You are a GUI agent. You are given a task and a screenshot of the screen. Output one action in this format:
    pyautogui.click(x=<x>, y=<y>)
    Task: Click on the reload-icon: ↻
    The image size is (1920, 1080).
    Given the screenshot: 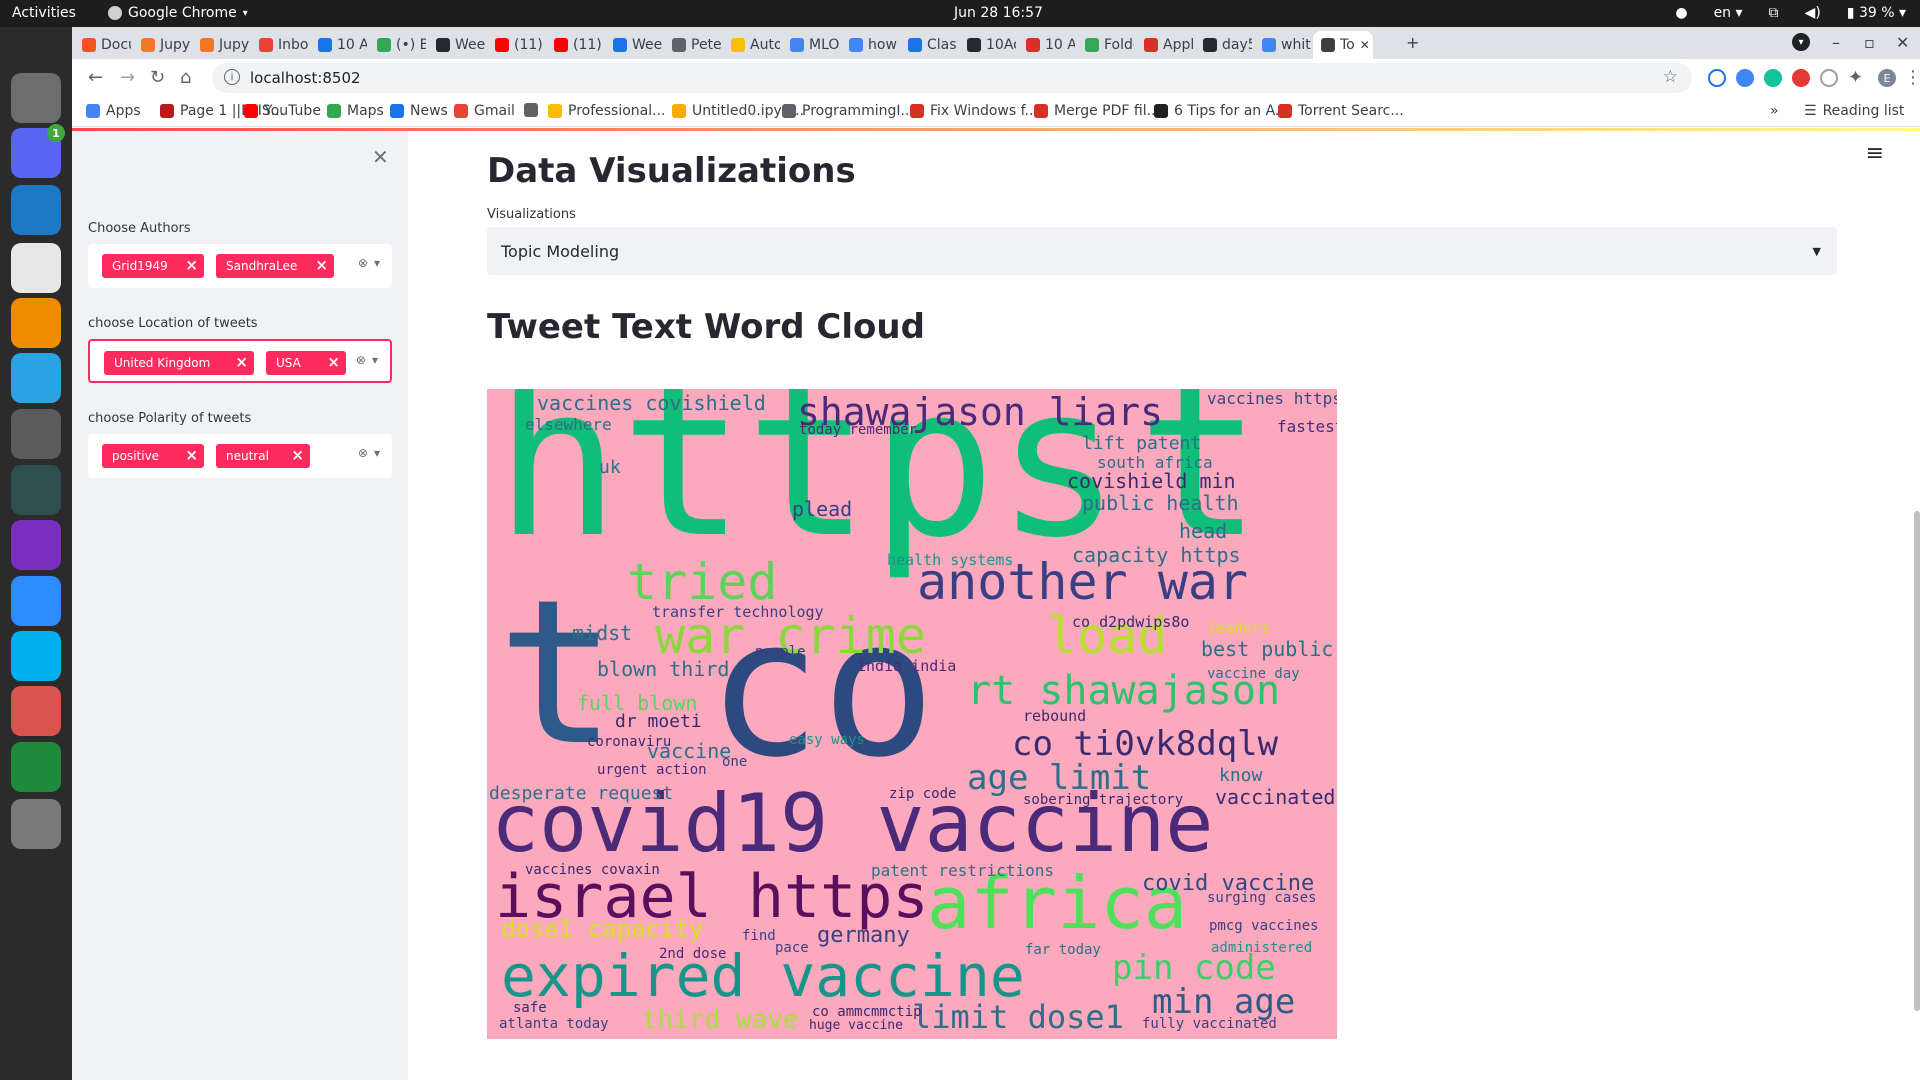 What is the action you would take?
    pyautogui.click(x=158, y=77)
    